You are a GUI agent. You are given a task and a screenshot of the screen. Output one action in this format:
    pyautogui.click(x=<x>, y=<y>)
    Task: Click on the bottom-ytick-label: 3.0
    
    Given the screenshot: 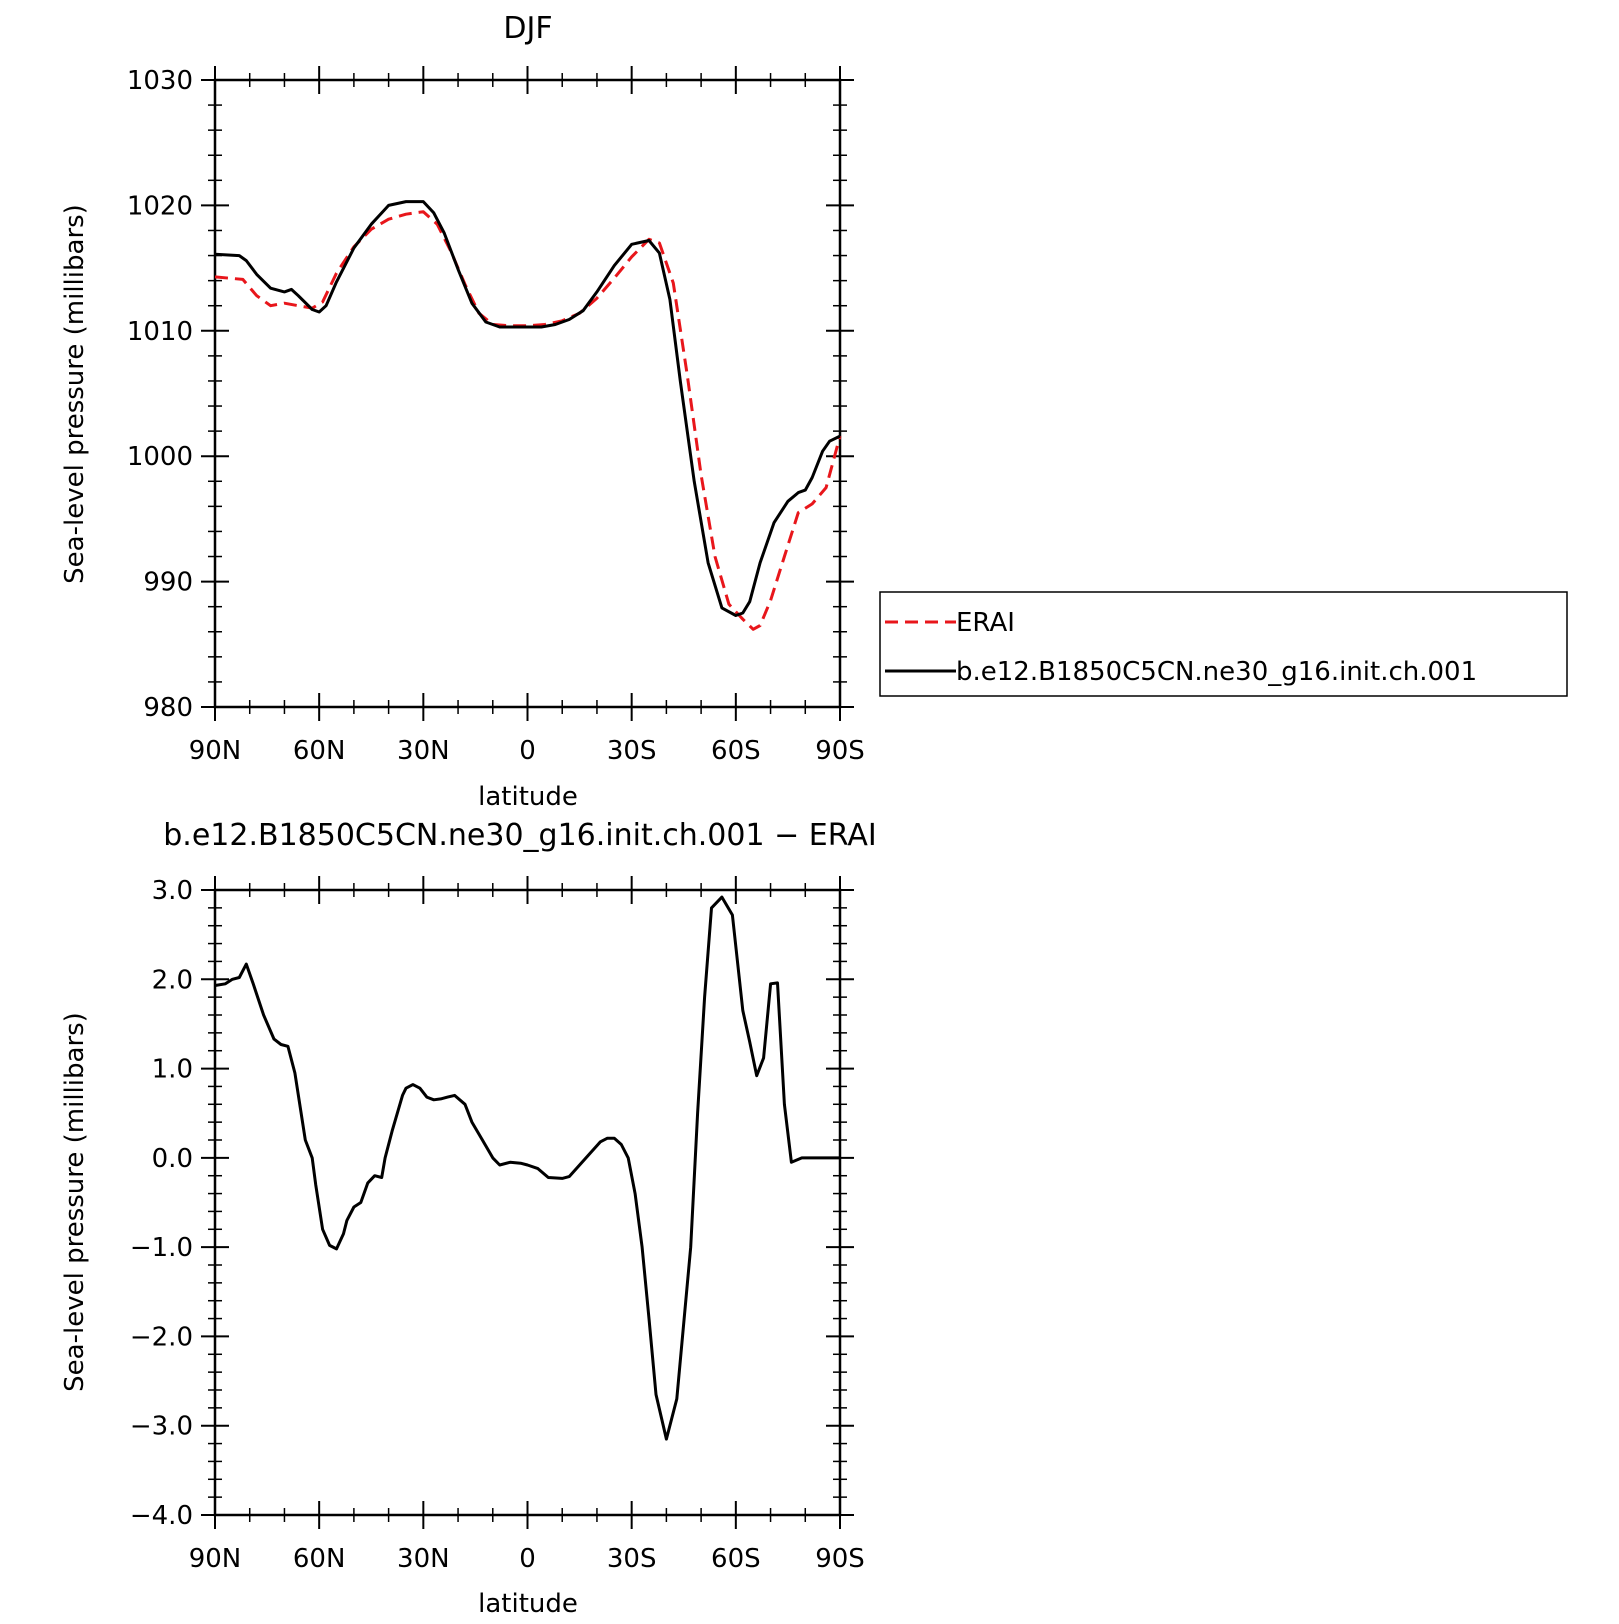 What is the action you would take?
    pyautogui.click(x=172, y=891)
    